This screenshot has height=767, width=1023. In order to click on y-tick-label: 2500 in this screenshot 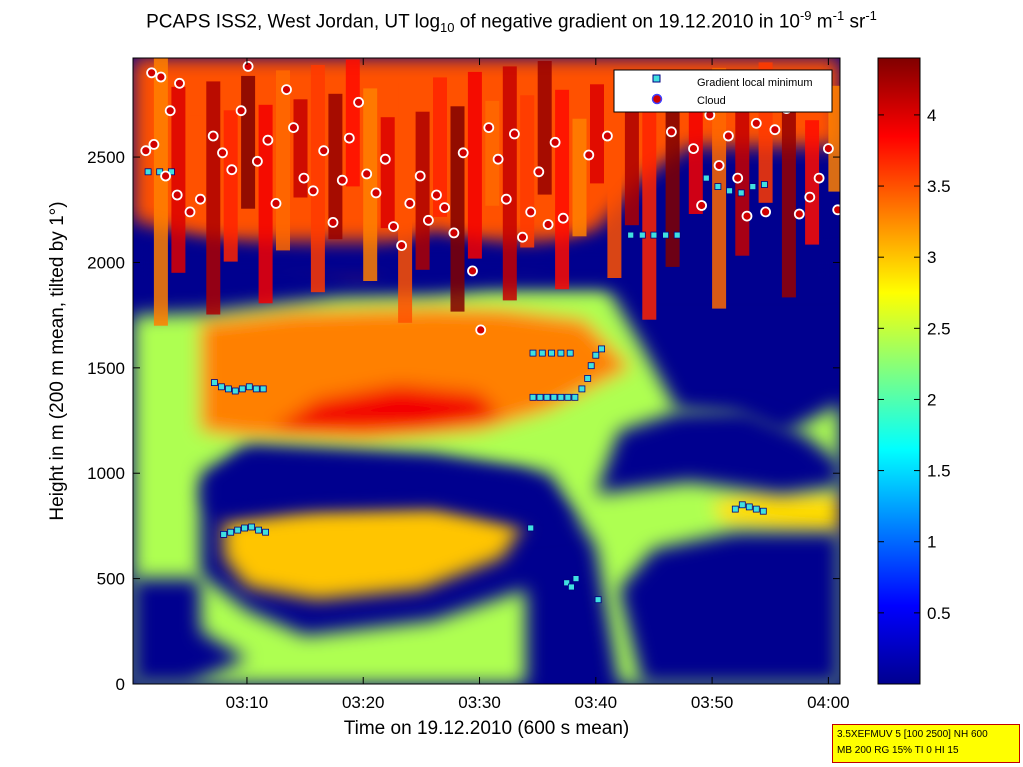, I will do `click(106, 157)`.